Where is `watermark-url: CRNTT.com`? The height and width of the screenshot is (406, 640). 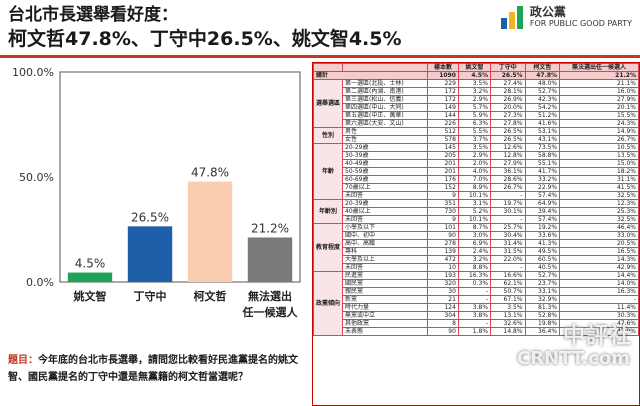
watermark-url: CRNTT.com is located at coordinates (573, 358).